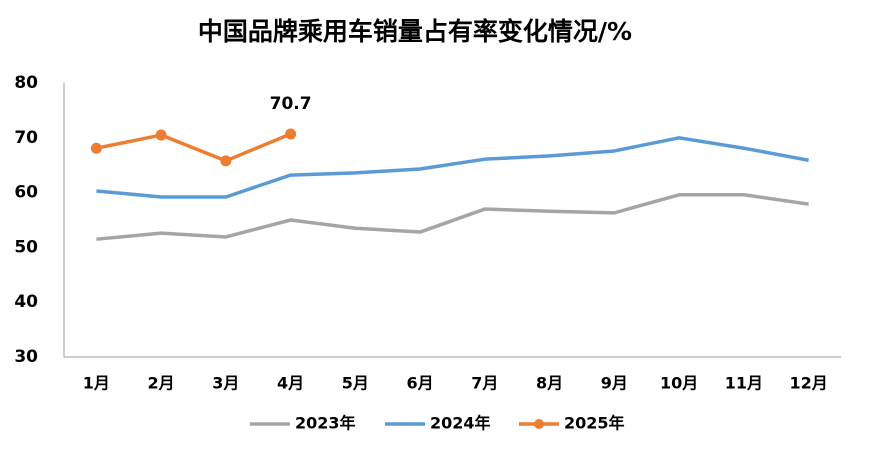 The width and height of the screenshot is (895, 466). Describe the element at coordinates (808, 383) in the screenshot. I see `x-tick-label: 12月` at that location.